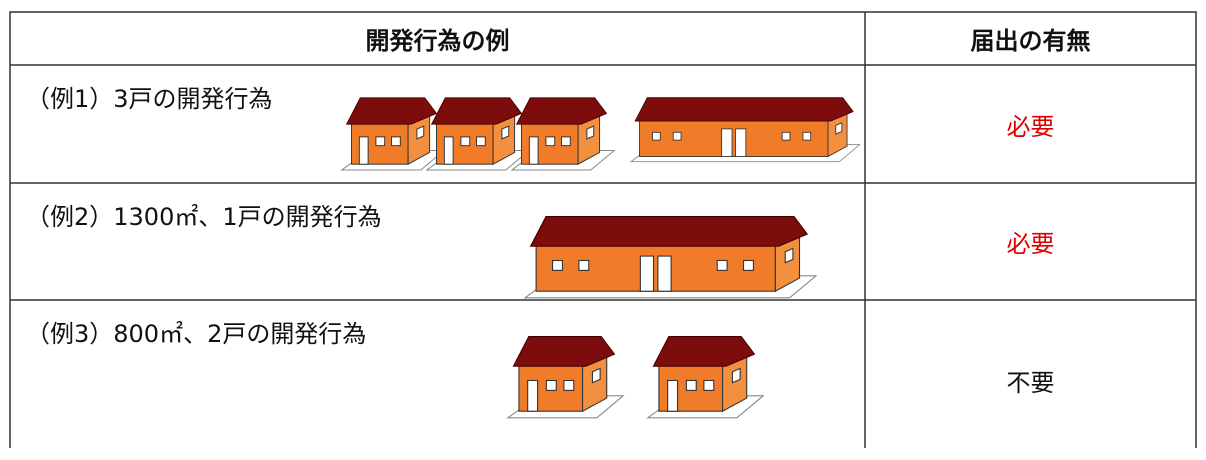  Describe the element at coordinates (1030, 41) in the screenshot. I see `header-cell: 届出の有無` at that location.